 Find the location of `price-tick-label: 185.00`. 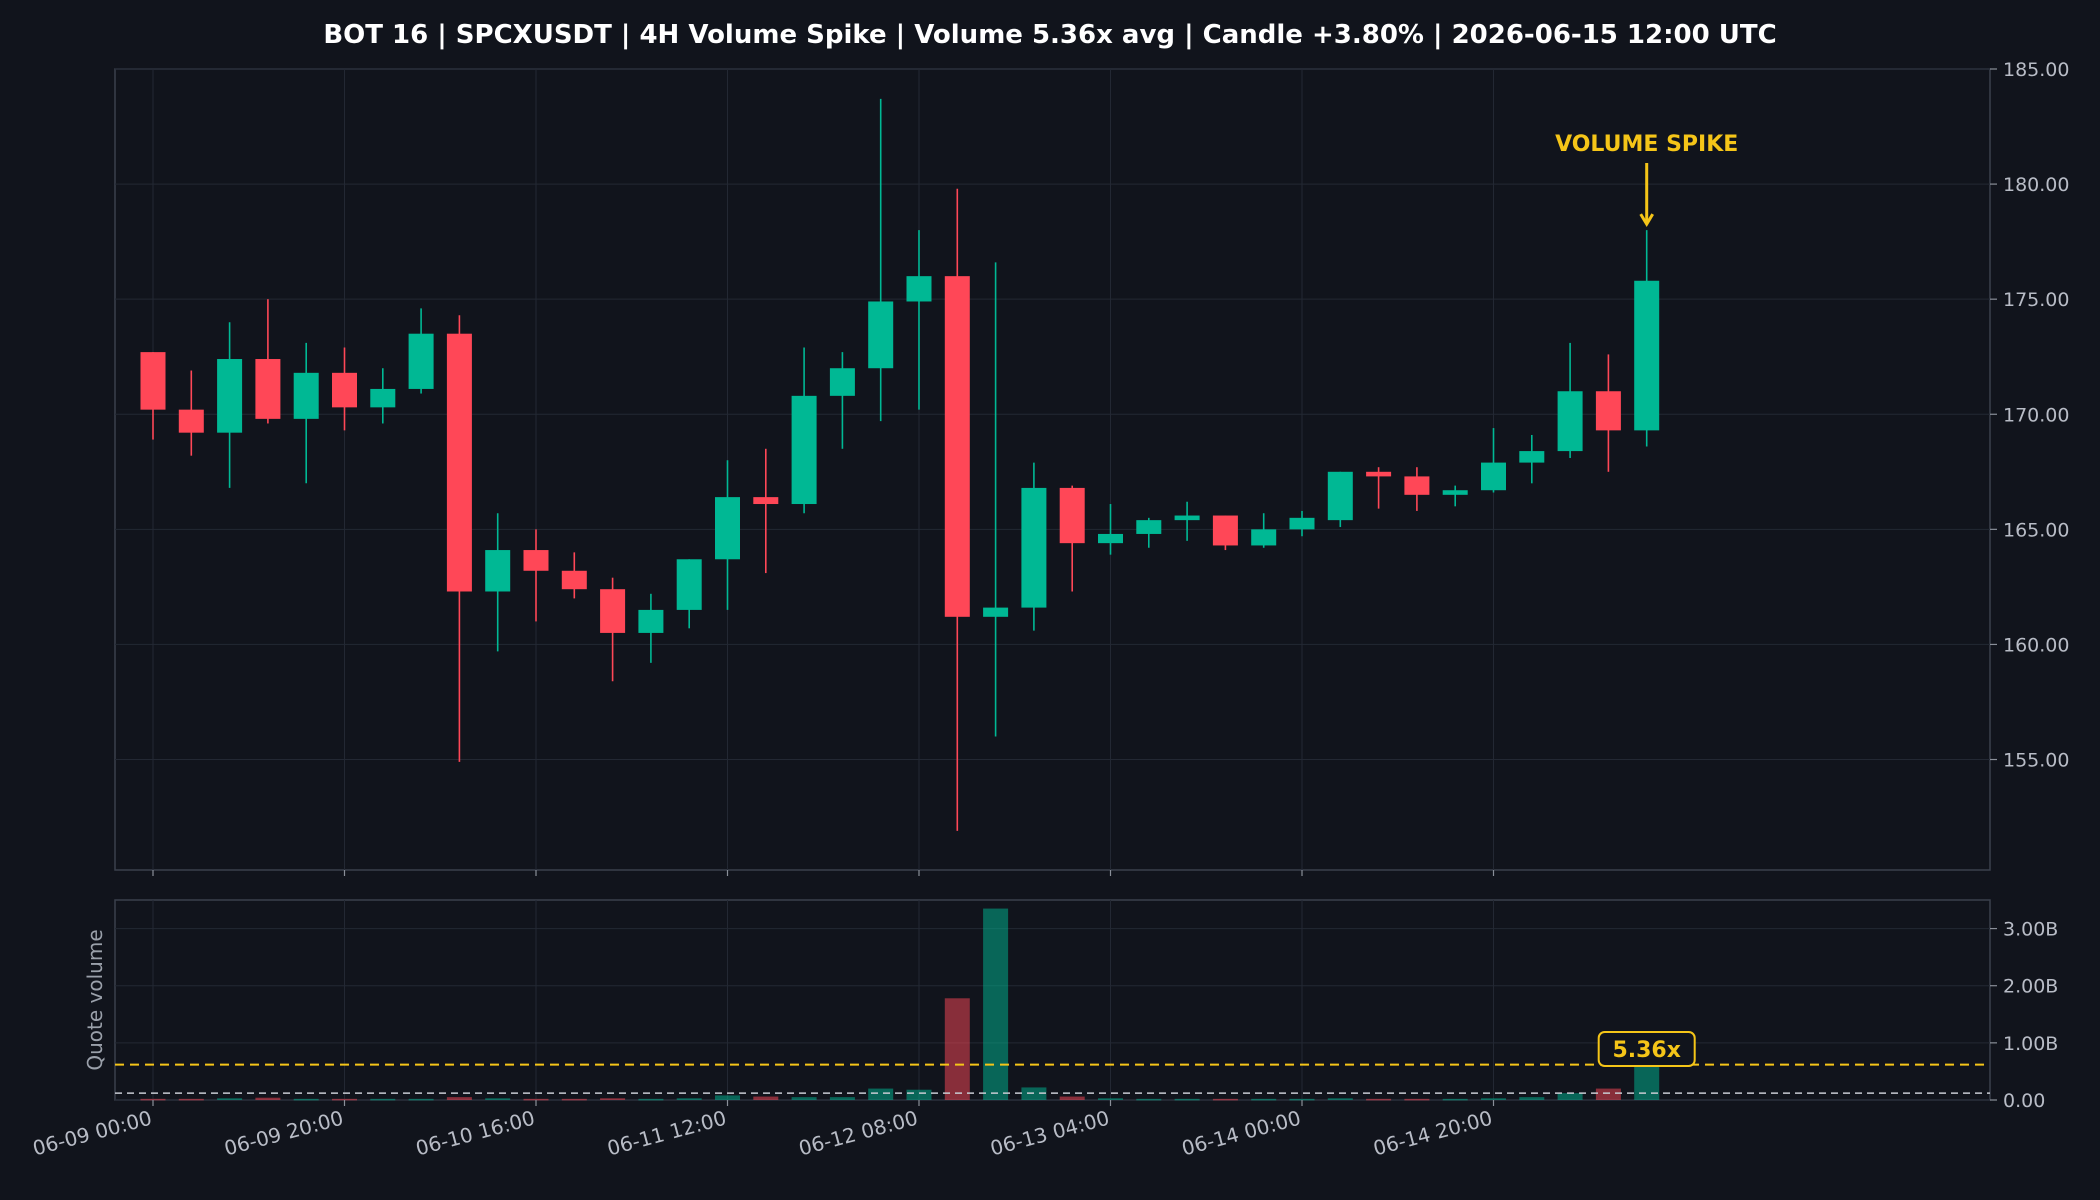

price-tick-label: 185.00 is located at coordinates (2036, 70).